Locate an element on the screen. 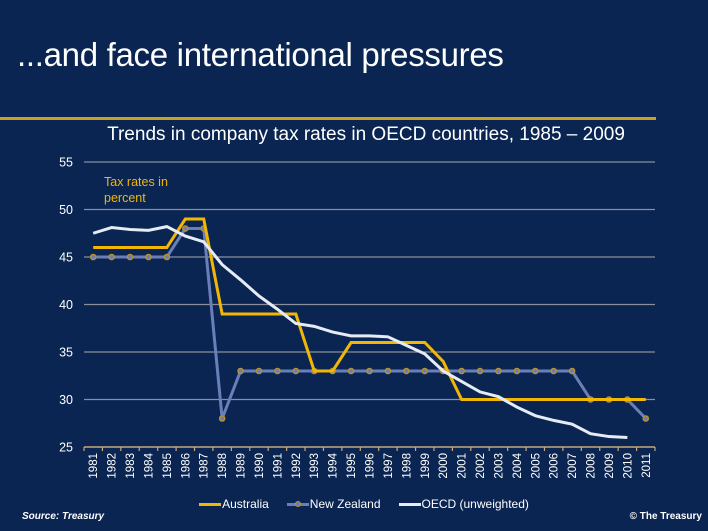 This screenshot has height=531, width=708. x-tick-label: 1985 is located at coordinates (168, 466).